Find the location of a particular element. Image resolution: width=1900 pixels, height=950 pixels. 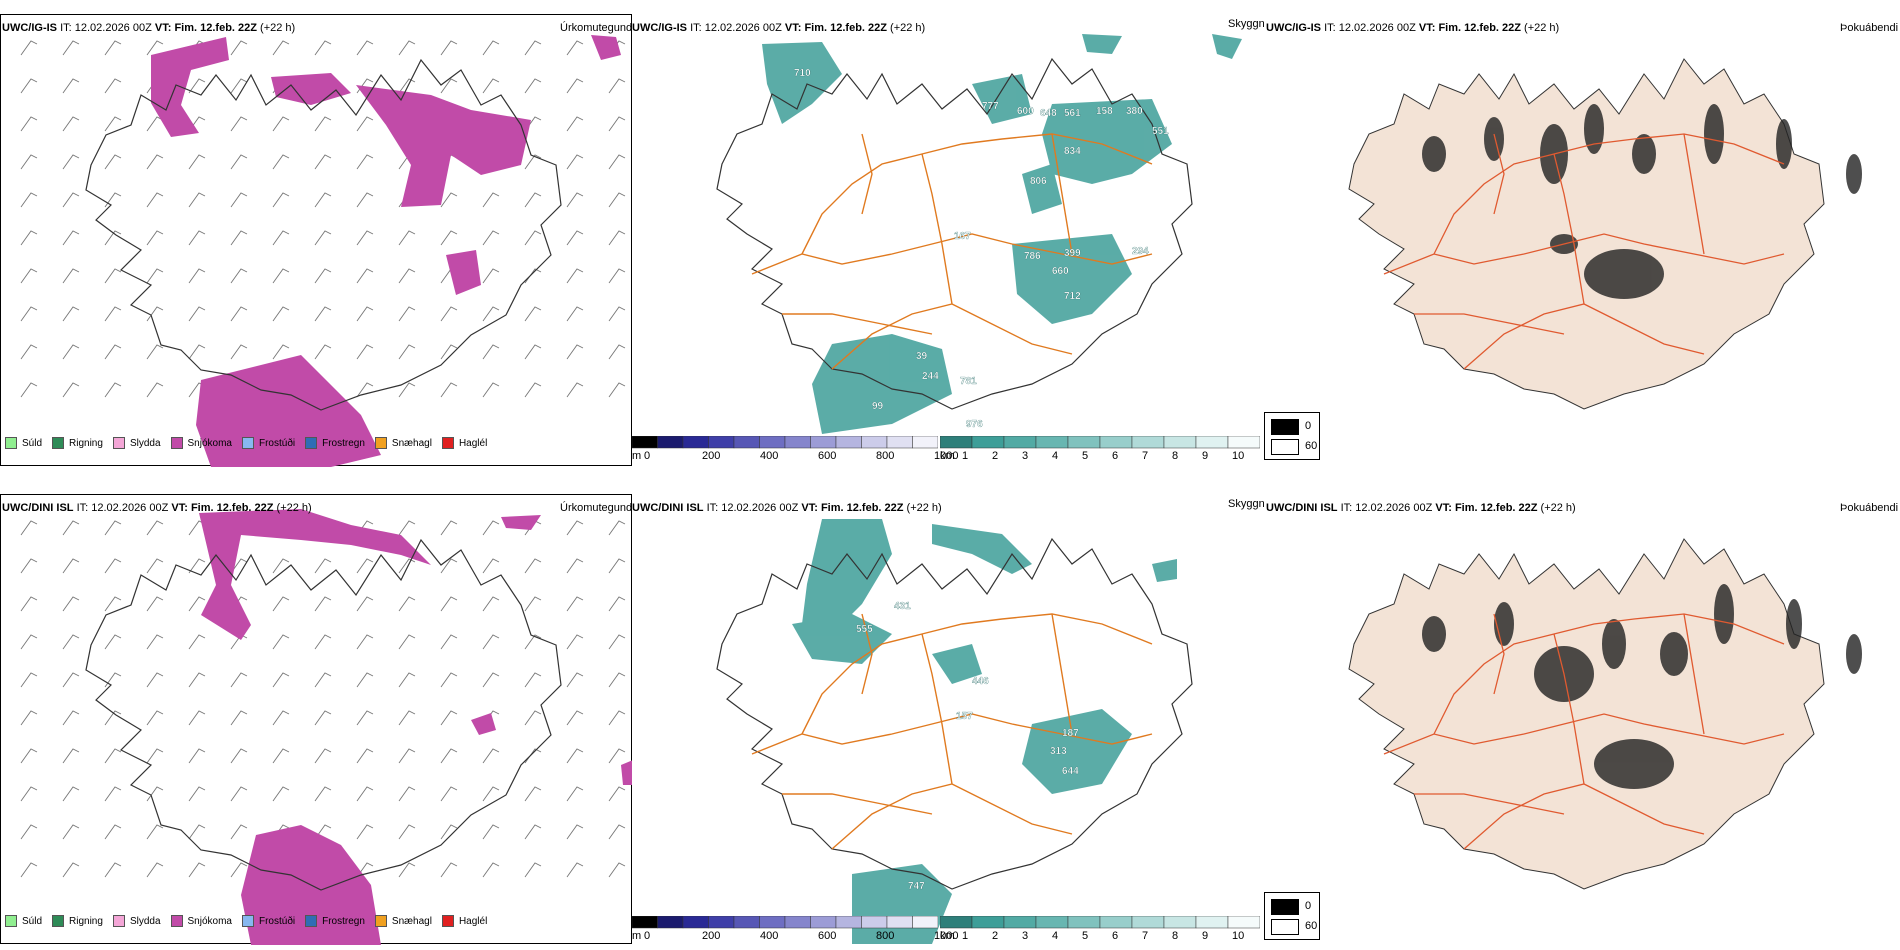

fog-scale-black is located at coordinates (1285, 427).